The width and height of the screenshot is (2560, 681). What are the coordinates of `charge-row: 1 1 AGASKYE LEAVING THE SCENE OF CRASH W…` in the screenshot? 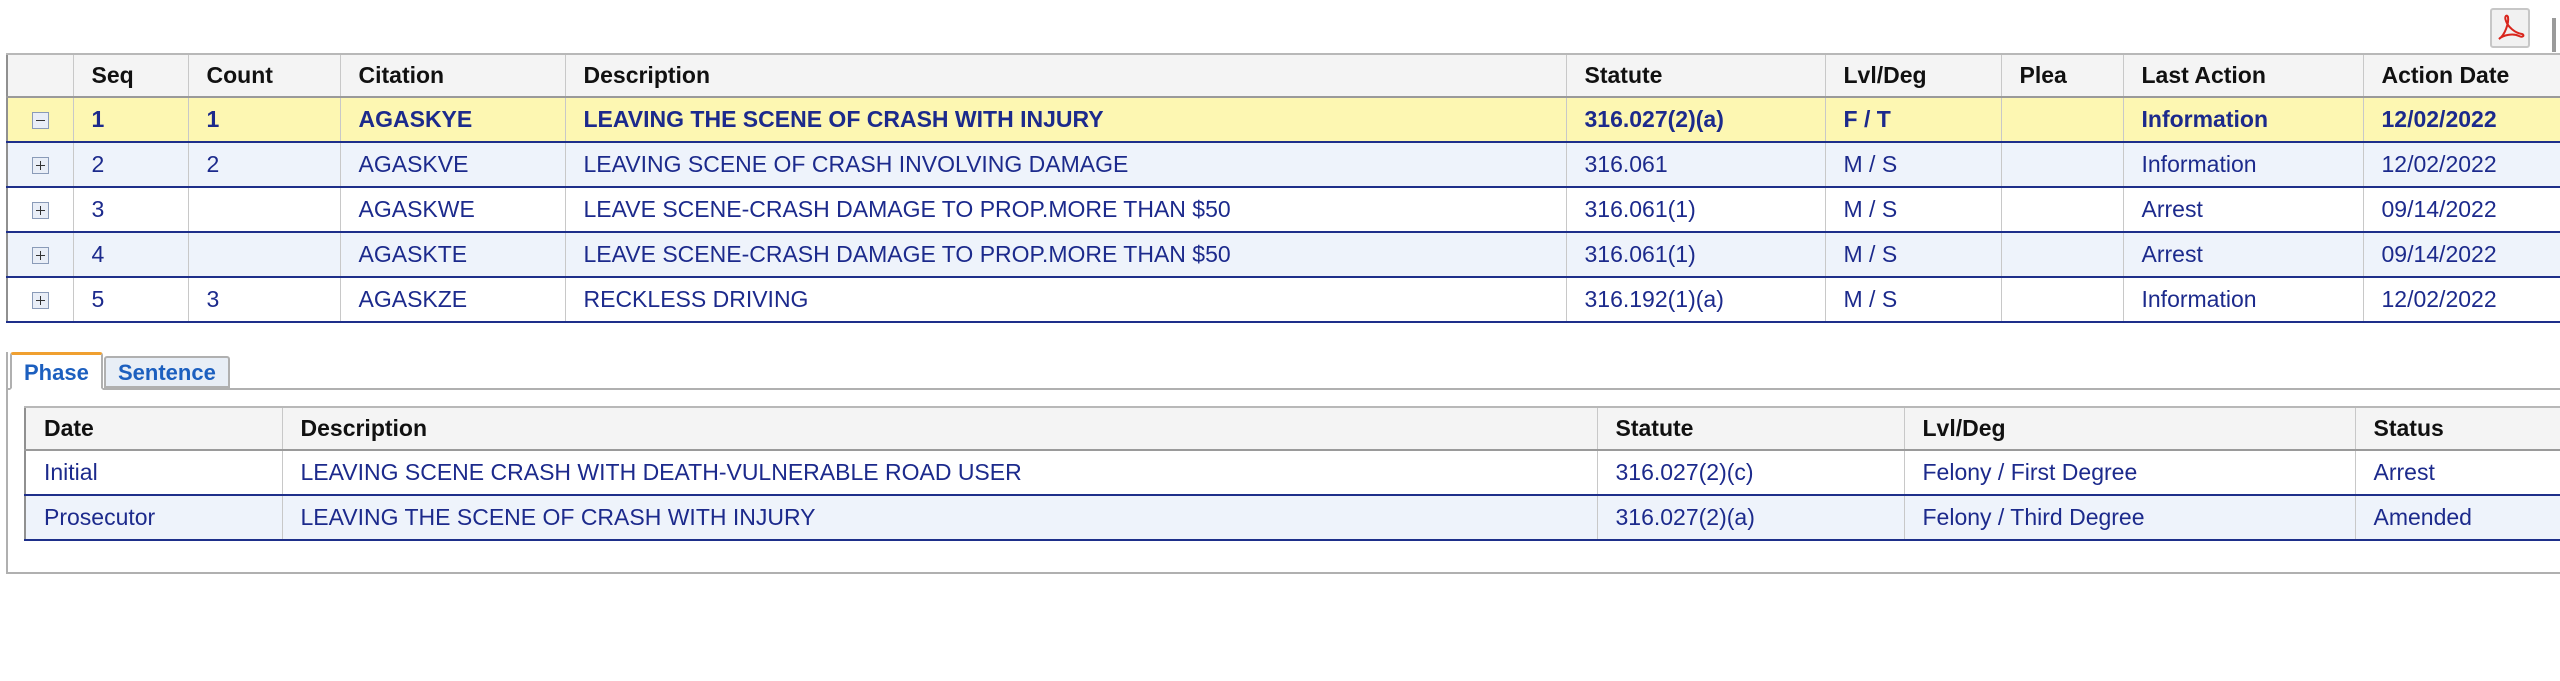 It's located at (1283, 120).